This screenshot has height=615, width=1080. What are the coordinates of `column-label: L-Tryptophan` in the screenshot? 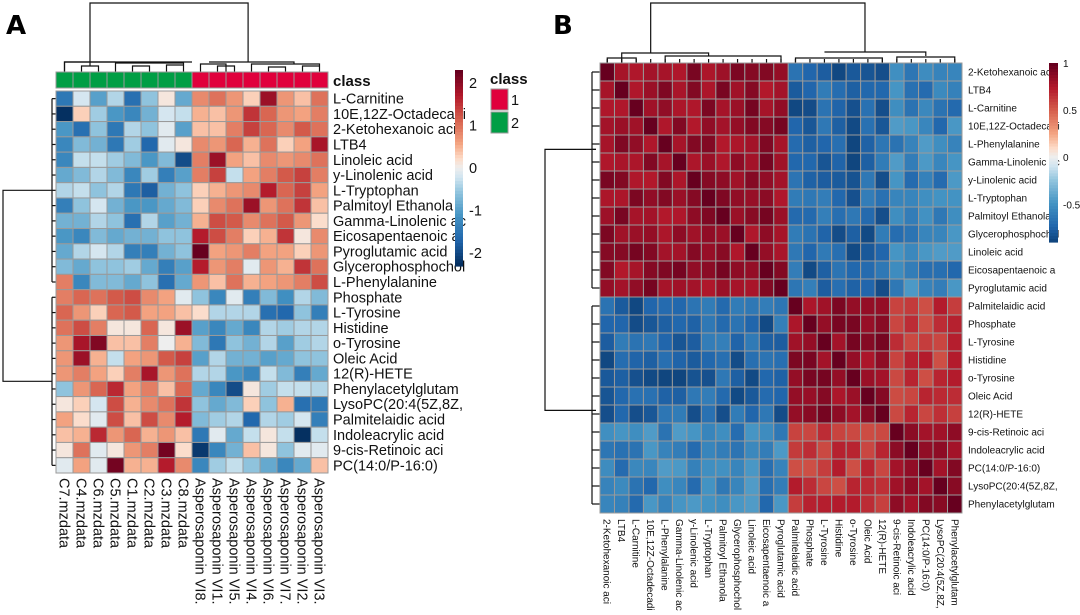 It's located at (707, 548).